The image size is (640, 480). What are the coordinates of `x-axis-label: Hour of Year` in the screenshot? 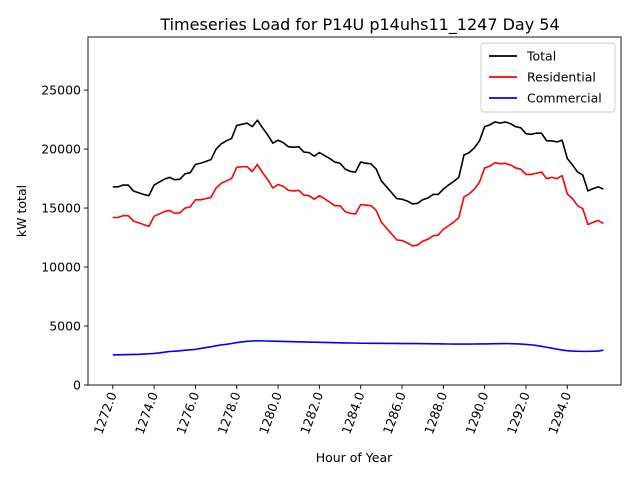 It's located at (354, 457).